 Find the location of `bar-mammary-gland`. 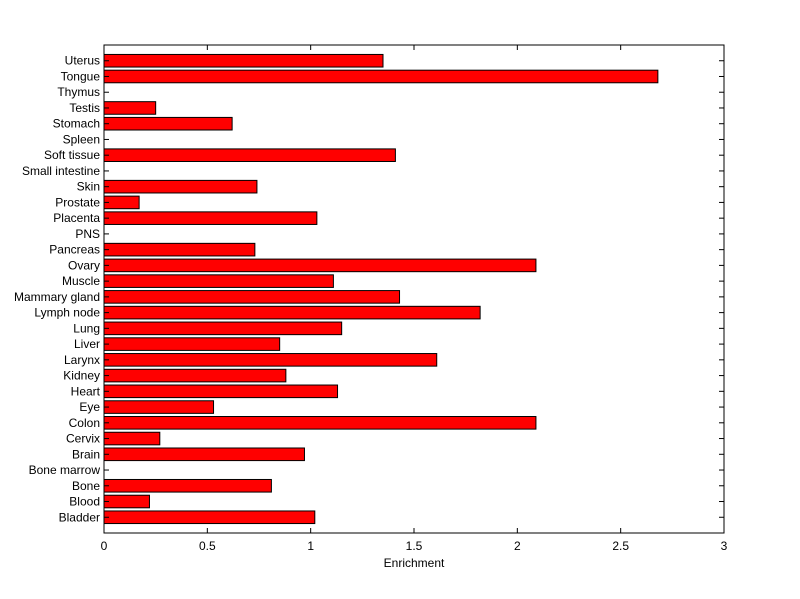

bar-mammary-gland is located at coordinates (252, 297).